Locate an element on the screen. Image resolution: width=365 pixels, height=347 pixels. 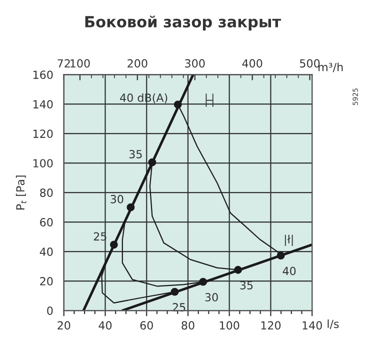
x-tick-label: 140 is located at coordinates (312, 325).